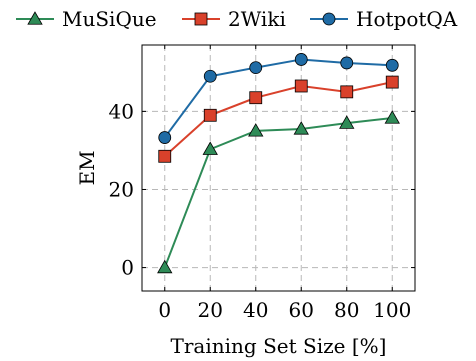  What do you see at coordinates (121, 189) in the screenshot?
I see `y-tick-label: 20` at bounding box center [121, 189].